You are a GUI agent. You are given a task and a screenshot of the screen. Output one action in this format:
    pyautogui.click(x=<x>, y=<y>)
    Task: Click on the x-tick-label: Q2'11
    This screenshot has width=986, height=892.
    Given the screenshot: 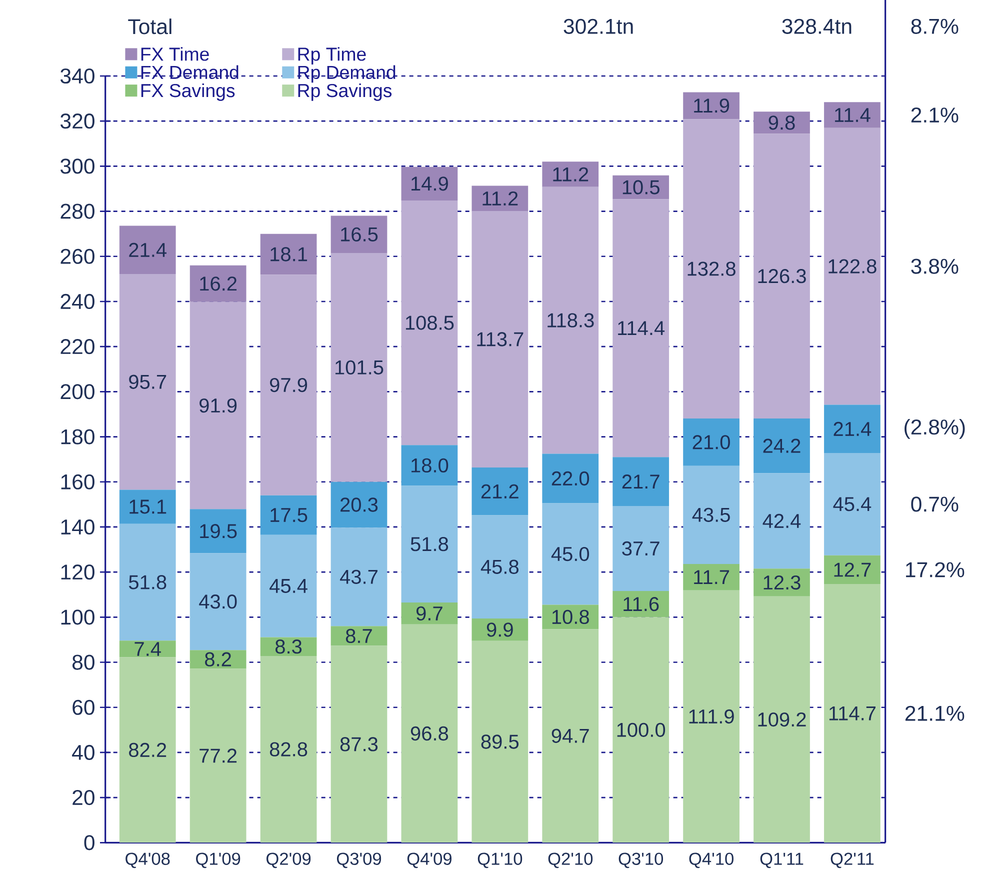 What is the action you would take?
    pyautogui.click(x=852, y=860)
    